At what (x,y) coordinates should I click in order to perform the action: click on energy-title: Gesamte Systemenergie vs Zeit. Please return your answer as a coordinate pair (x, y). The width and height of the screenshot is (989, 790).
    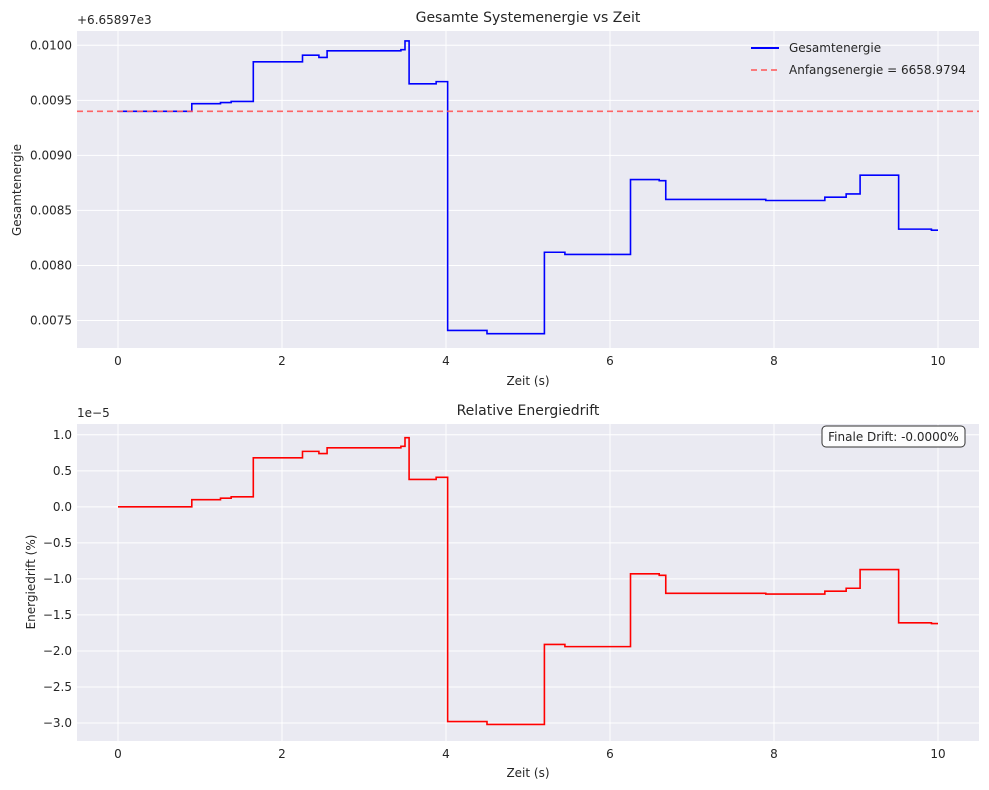
    Looking at the image, I should click on (528, 18).